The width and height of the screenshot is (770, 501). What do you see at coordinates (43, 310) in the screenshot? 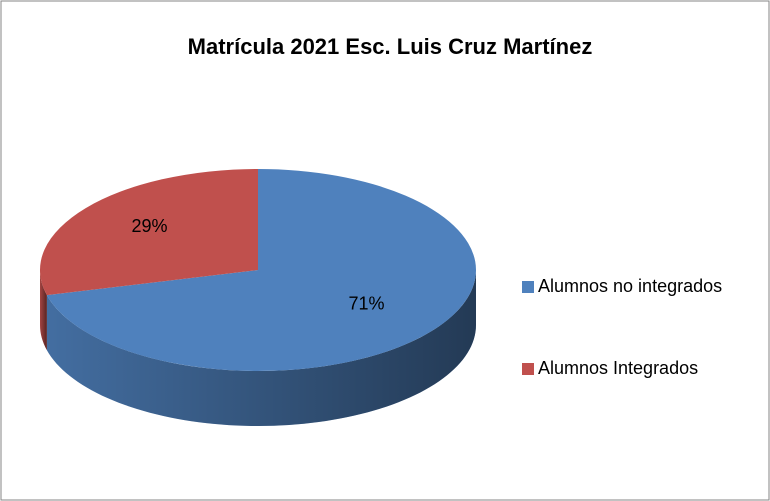
I see `slice-side-shade` at bounding box center [43, 310].